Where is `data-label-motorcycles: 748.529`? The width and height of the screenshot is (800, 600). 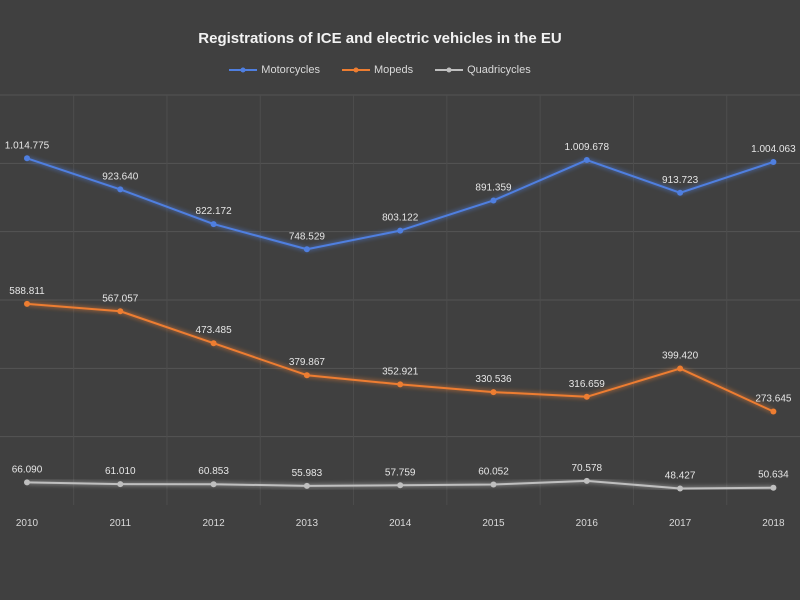
data-label-motorcycles: 748.529 is located at coordinates (307, 236).